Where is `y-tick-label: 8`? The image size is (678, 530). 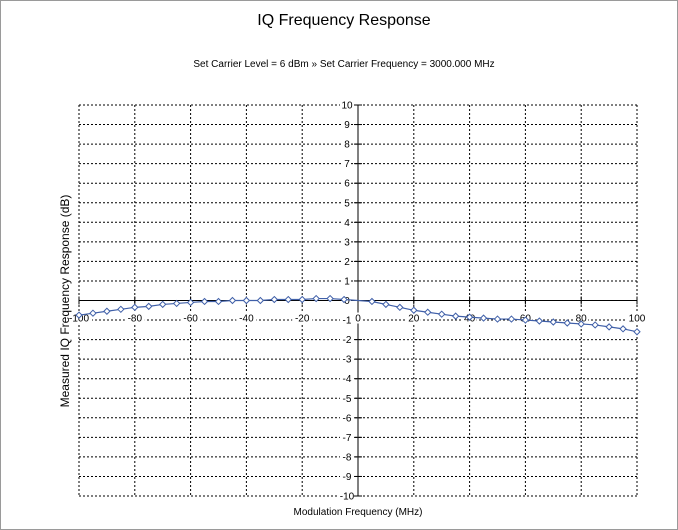
y-tick-label: 8 is located at coordinates (347, 145).